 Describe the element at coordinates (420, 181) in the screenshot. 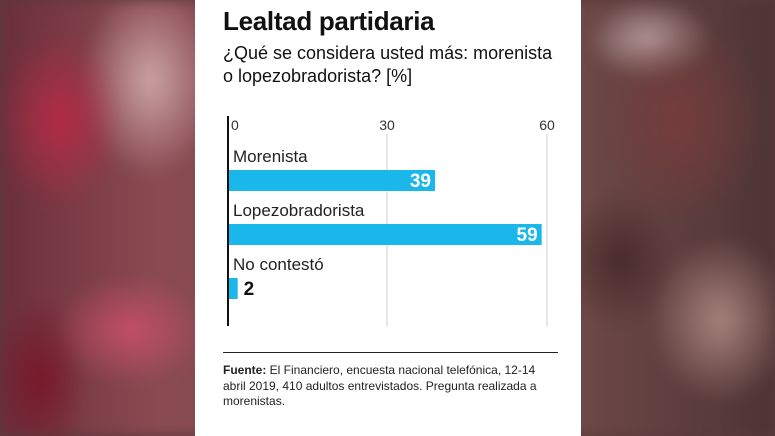

I see `data-label: 39` at that location.